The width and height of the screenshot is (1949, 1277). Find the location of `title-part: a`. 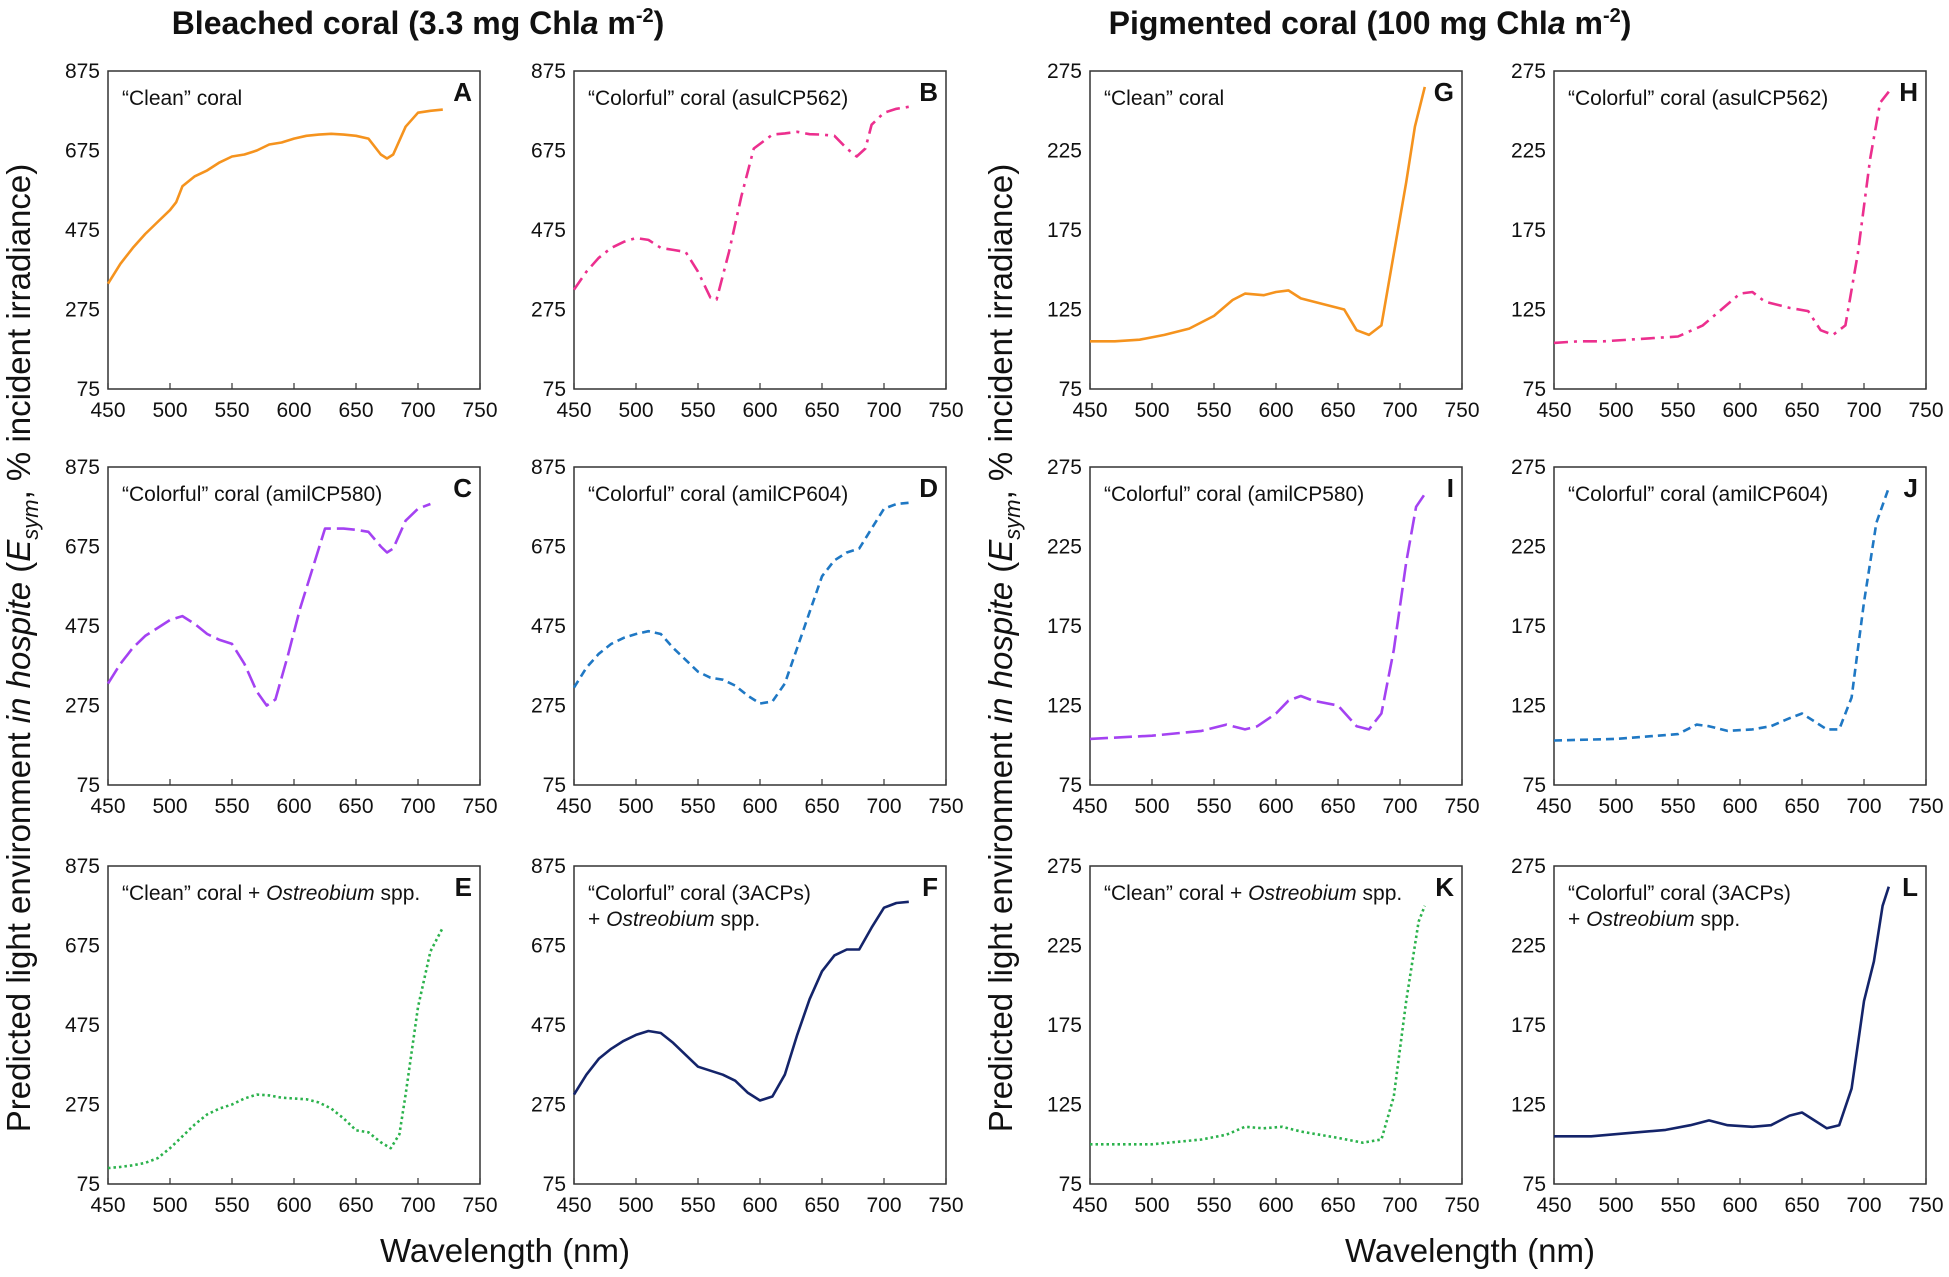

title-part: a is located at coordinates (1557, 23).